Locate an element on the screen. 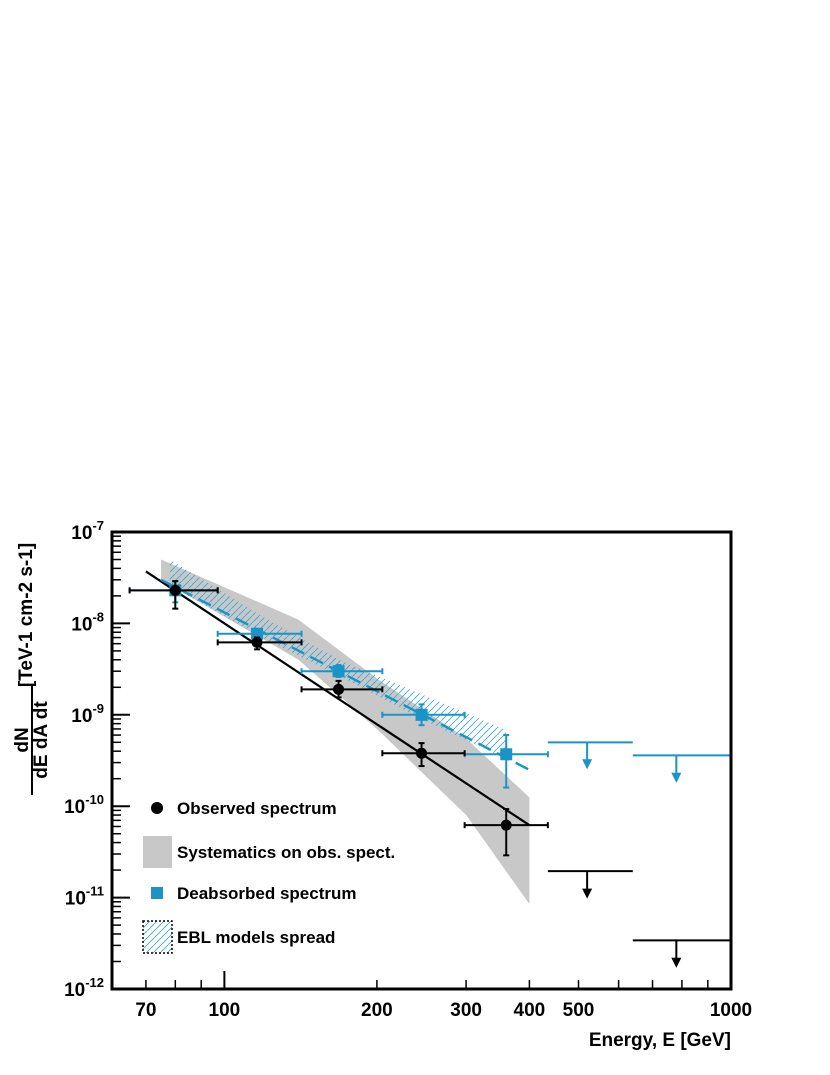 Image resolution: width=830 pixels, height=1075 pixels. y-tick-exponent: -10 is located at coordinates (94, 799).